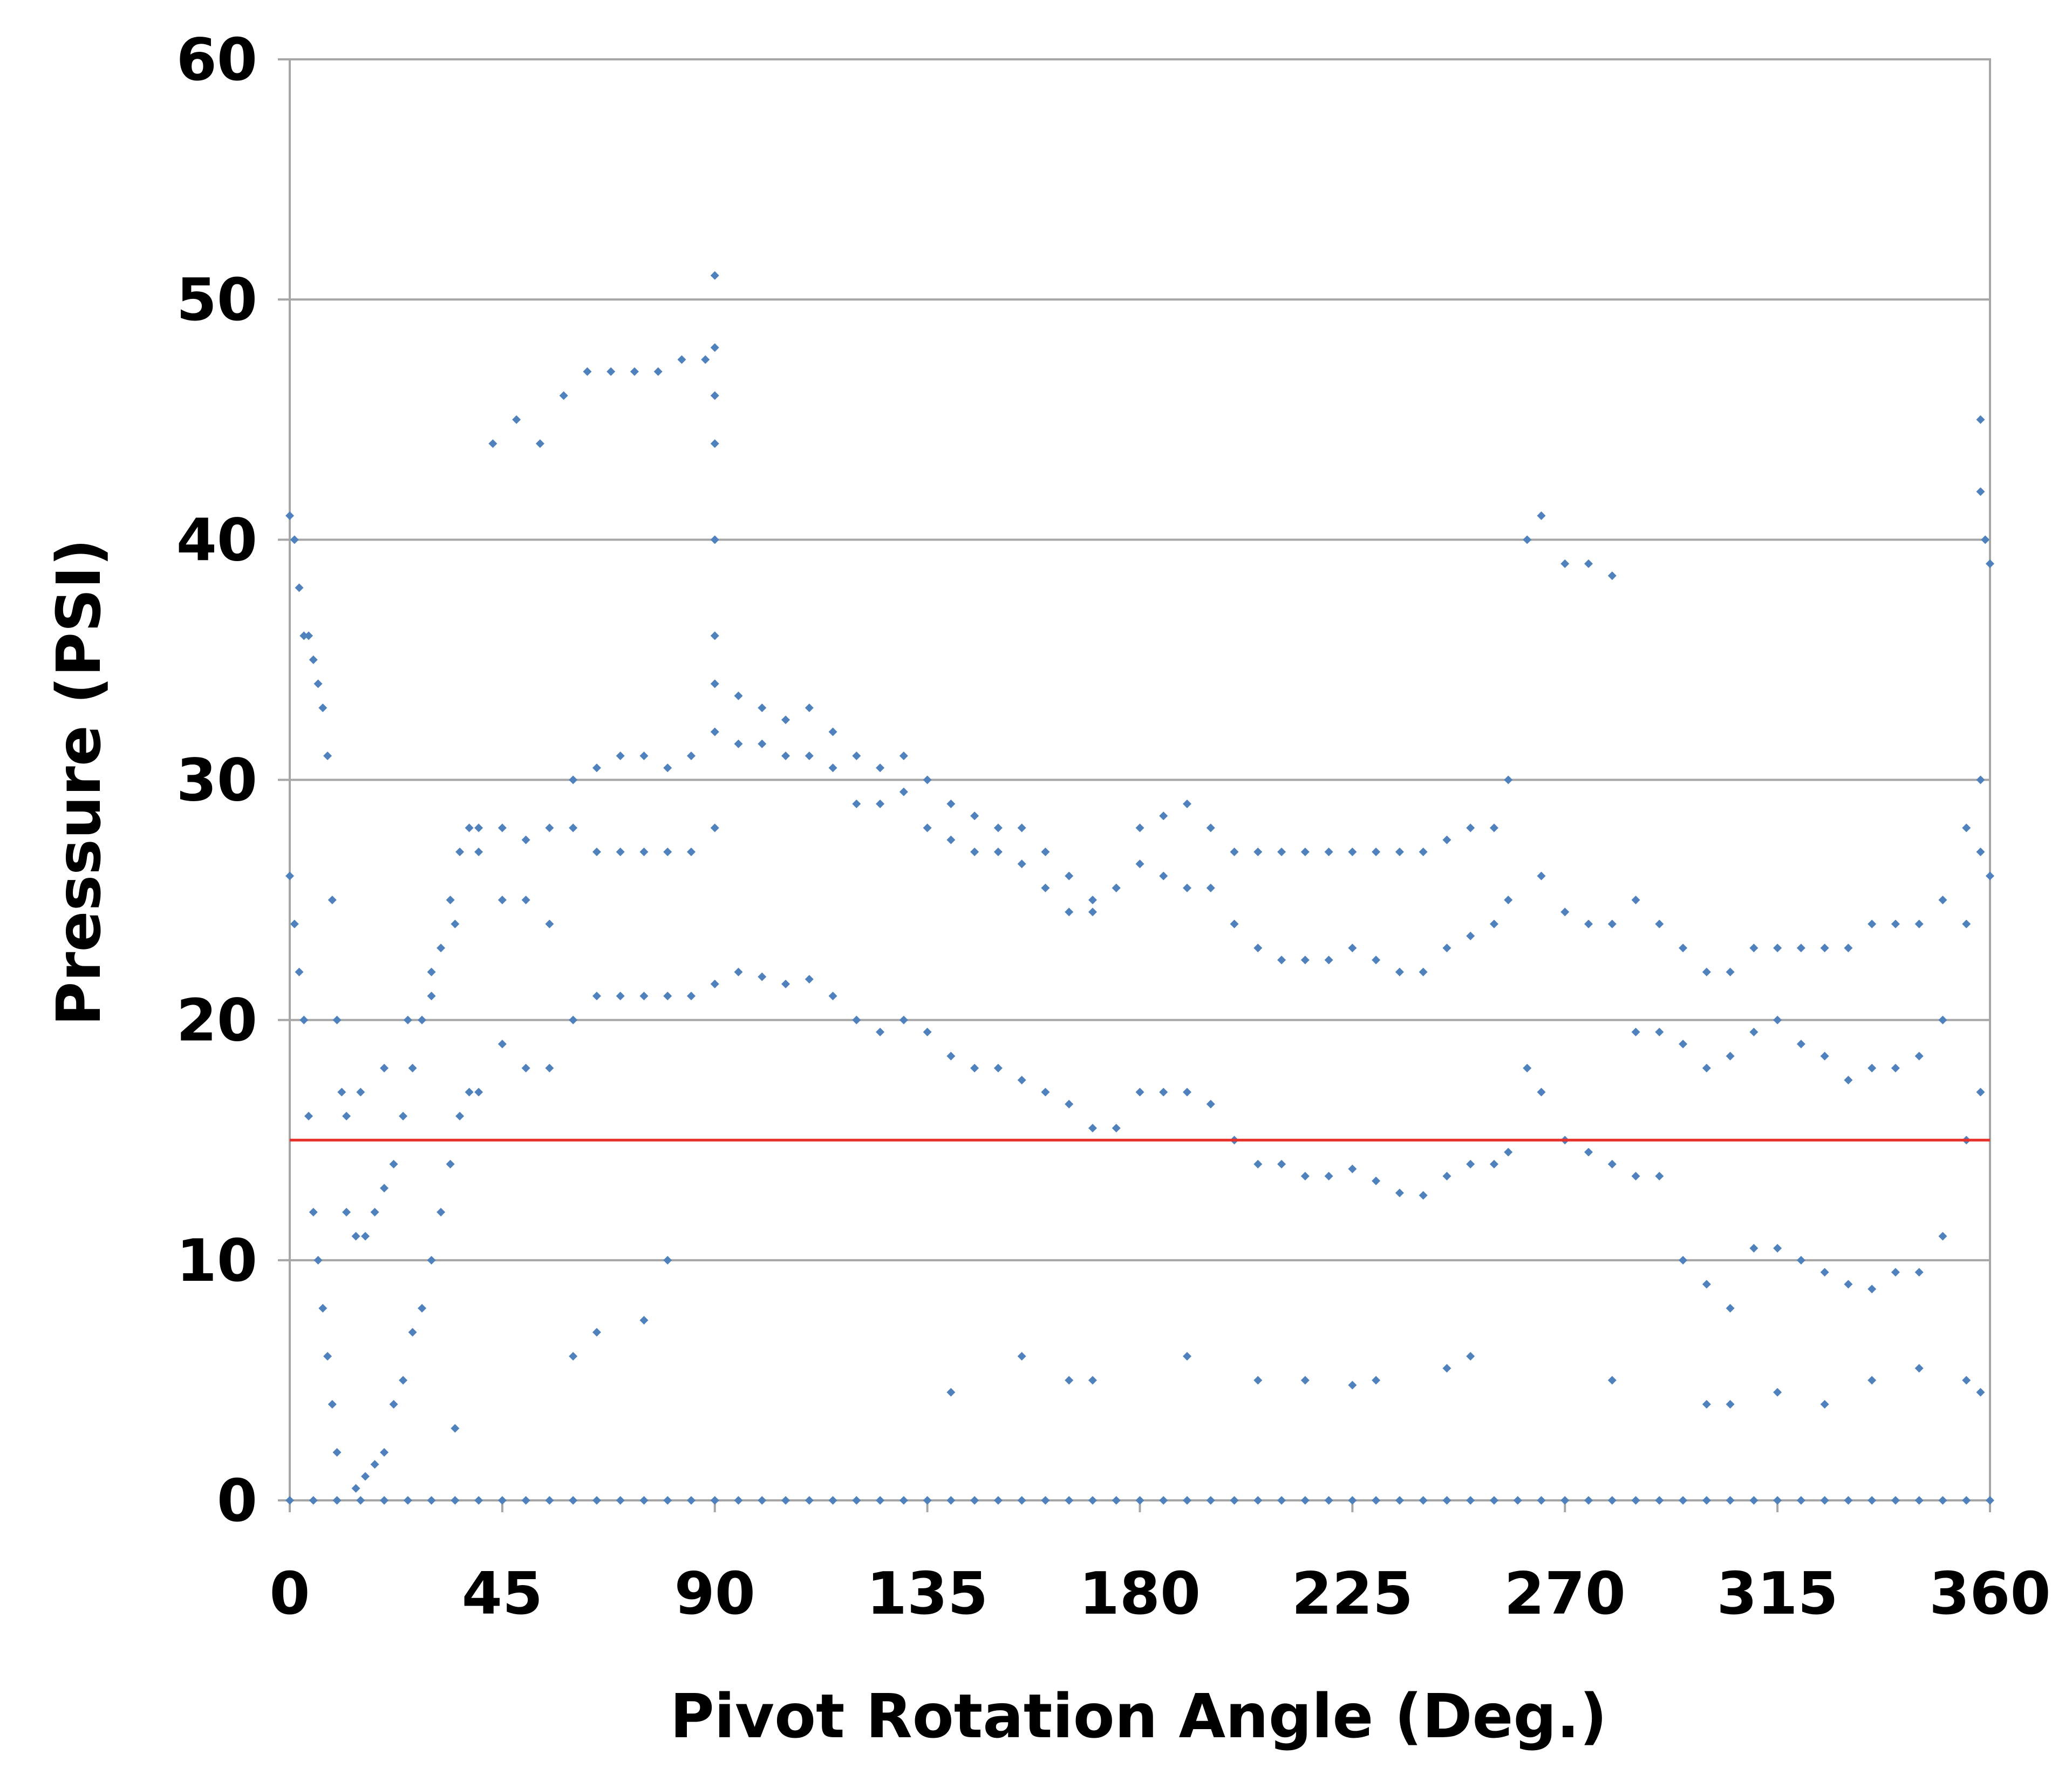  I want to click on y-tick-label: 30, so click(216, 781).